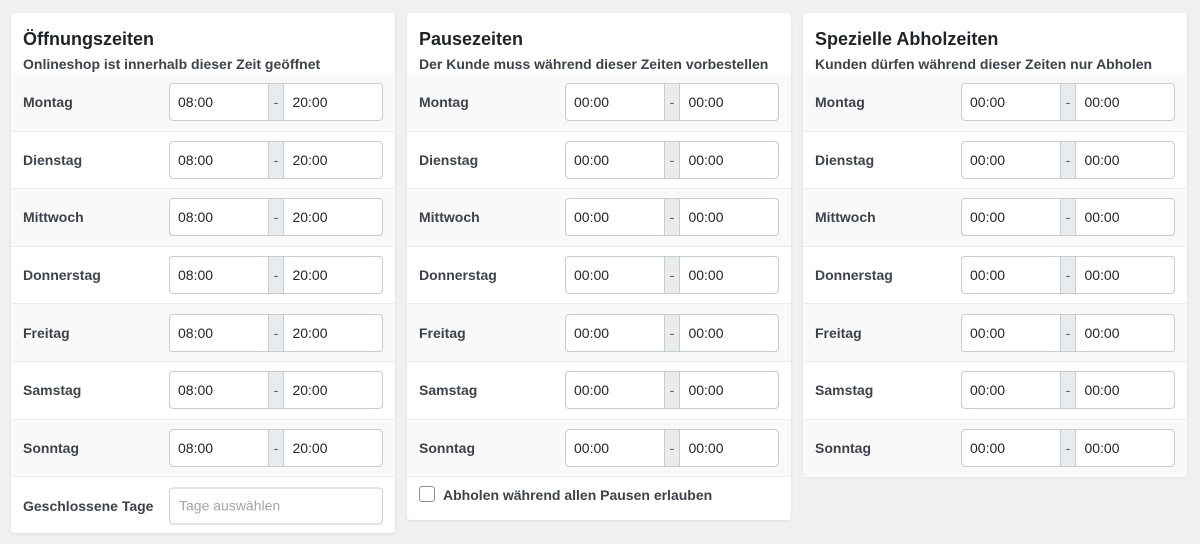 The image size is (1200, 544). What do you see at coordinates (448, 390) in the screenshot?
I see `day-label: Samstag` at bounding box center [448, 390].